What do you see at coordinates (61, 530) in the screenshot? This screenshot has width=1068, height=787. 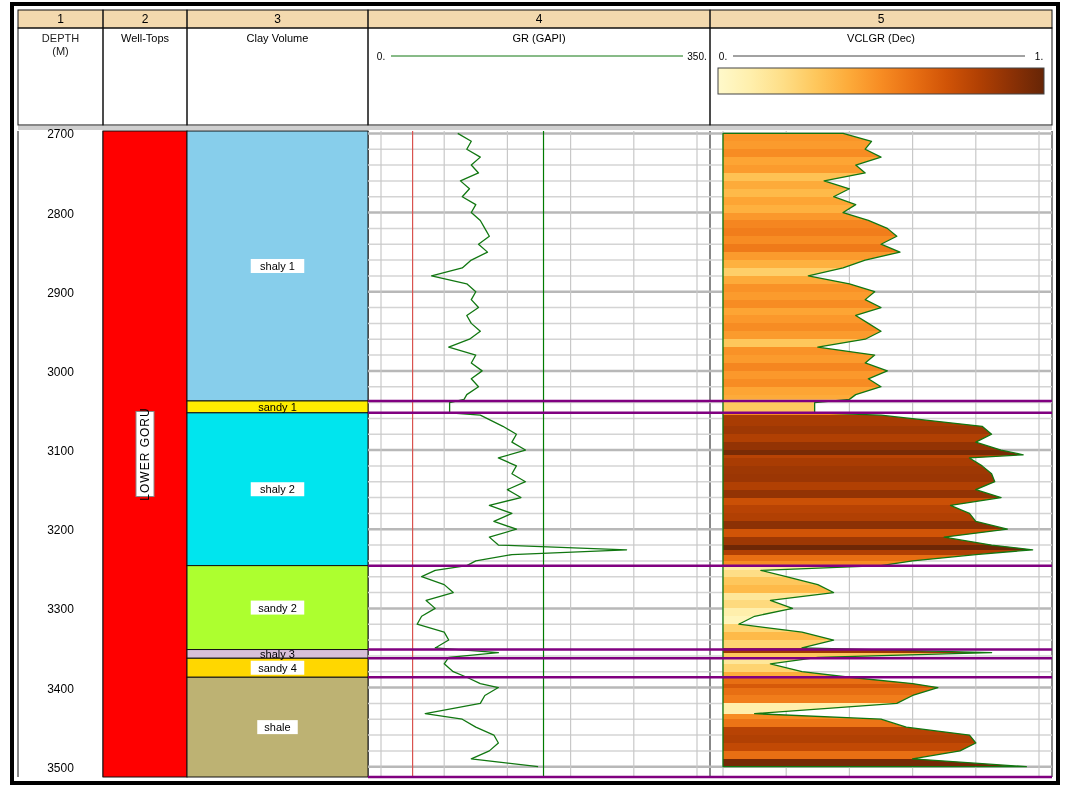 I see `y-tick-label: 3200` at bounding box center [61, 530].